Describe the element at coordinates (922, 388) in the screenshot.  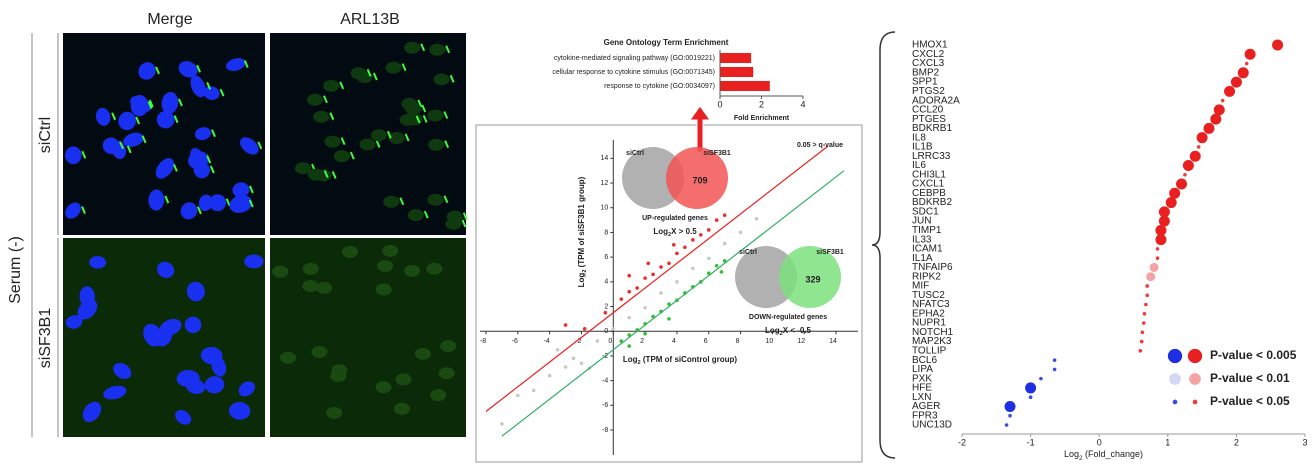
I see `gene-label: HFE` at that location.